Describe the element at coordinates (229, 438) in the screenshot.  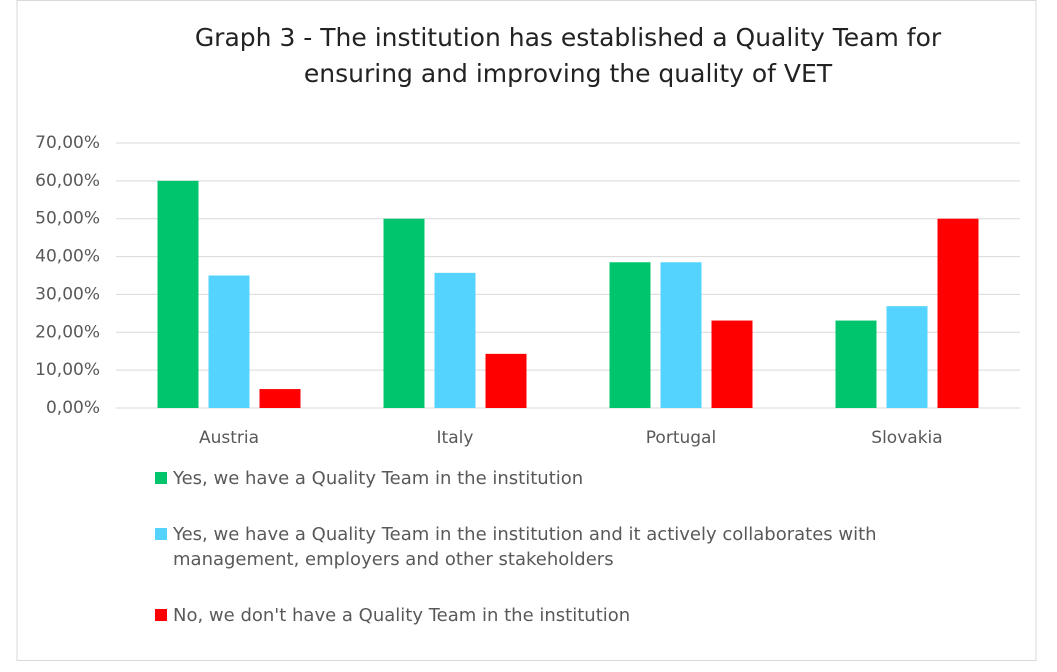
I see `x-tick-label: Austria` at that location.